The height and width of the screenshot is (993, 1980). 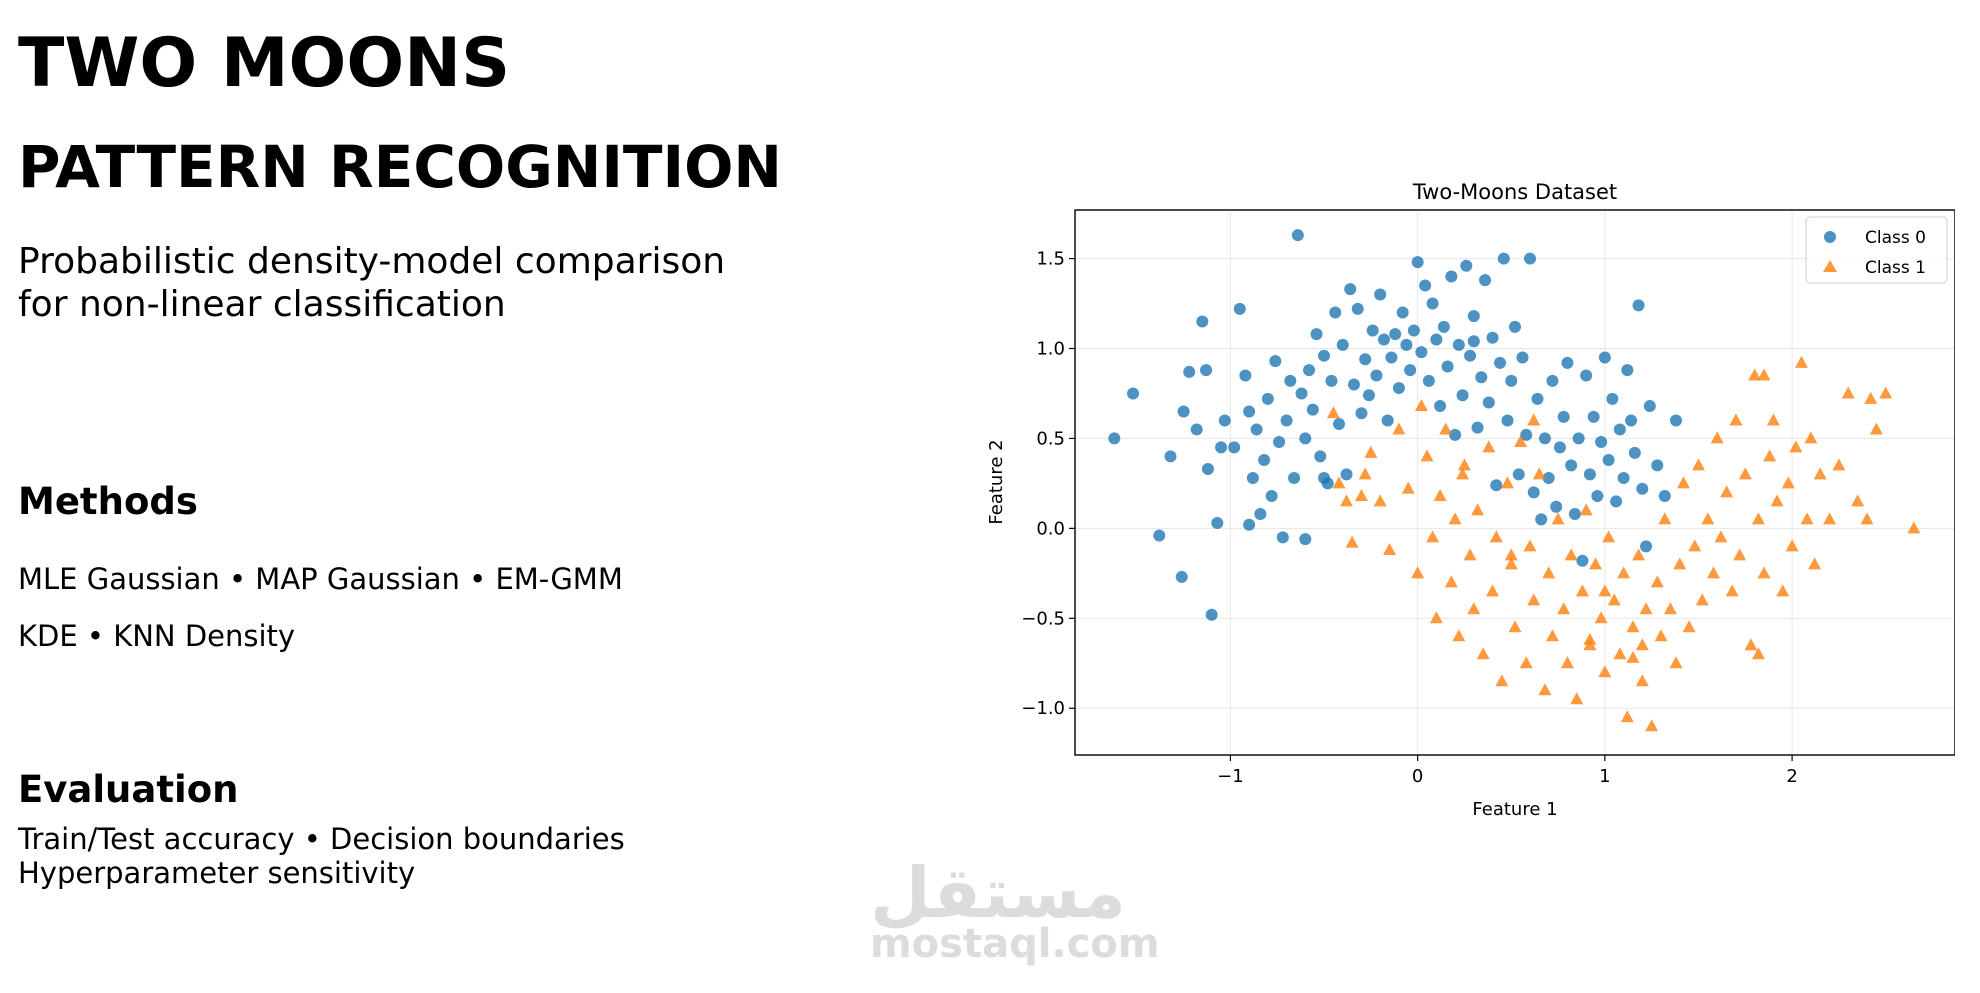 What do you see at coordinates (1230, 776) in the screenshot?
I see `x-tick-label: −1` at bounding box center [1230, 776].